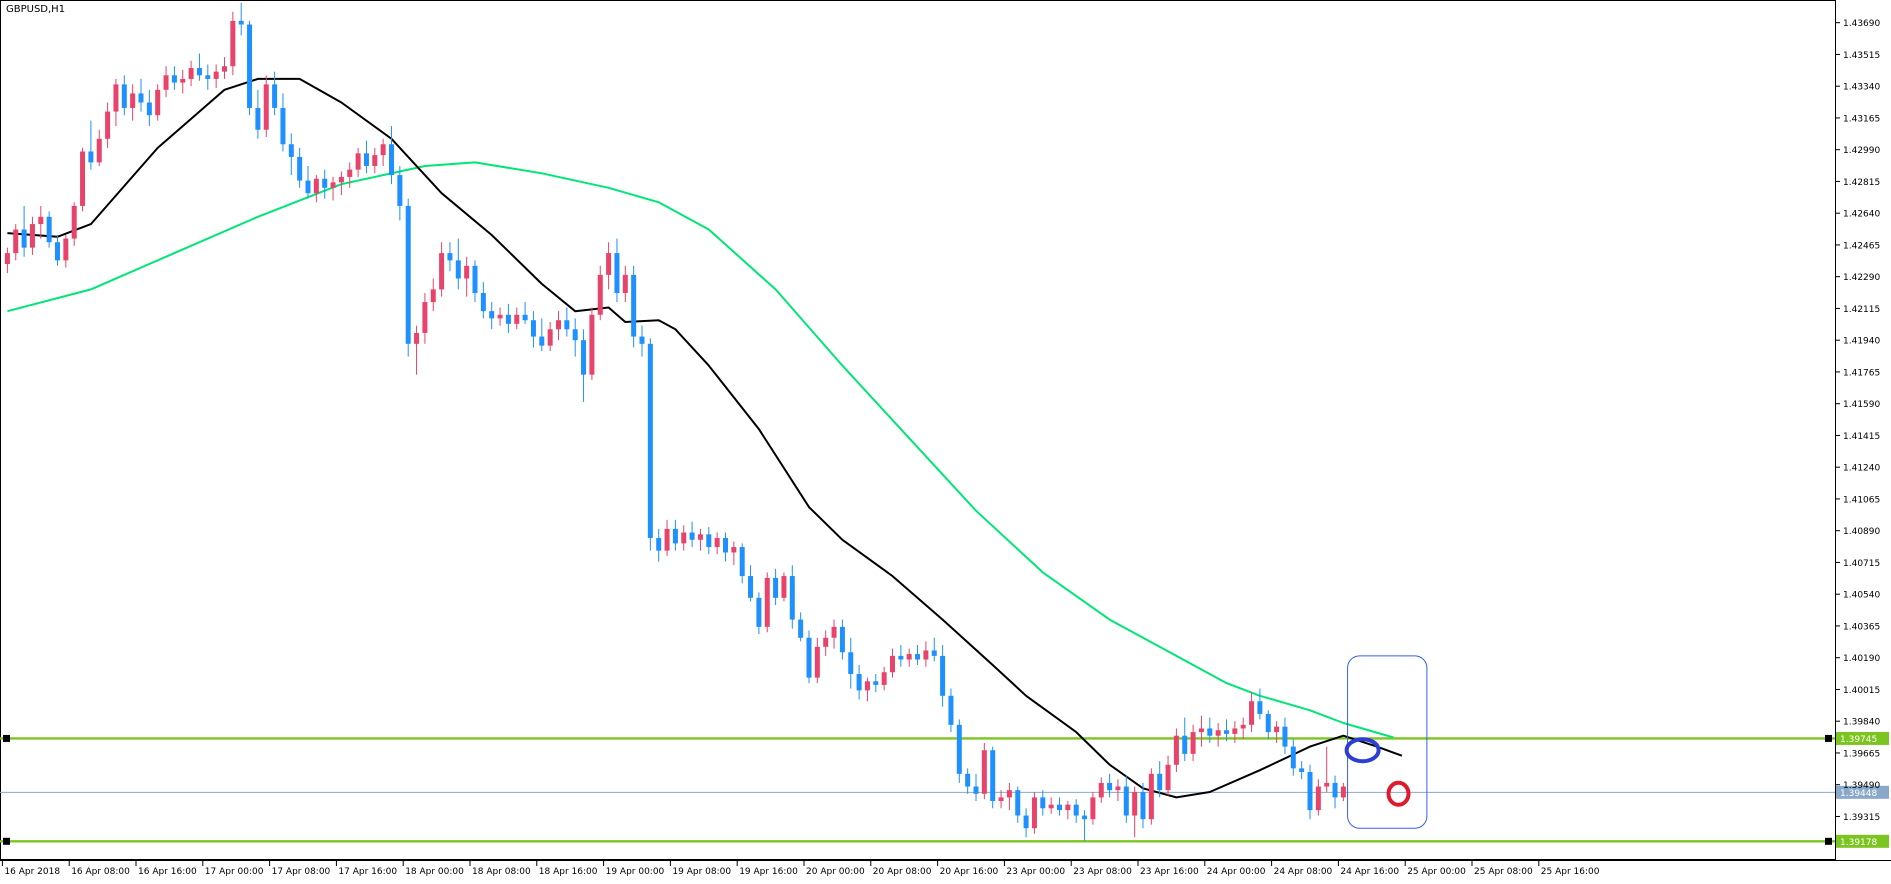  I want to click on annotation-red-circle, so click(1398, 793).